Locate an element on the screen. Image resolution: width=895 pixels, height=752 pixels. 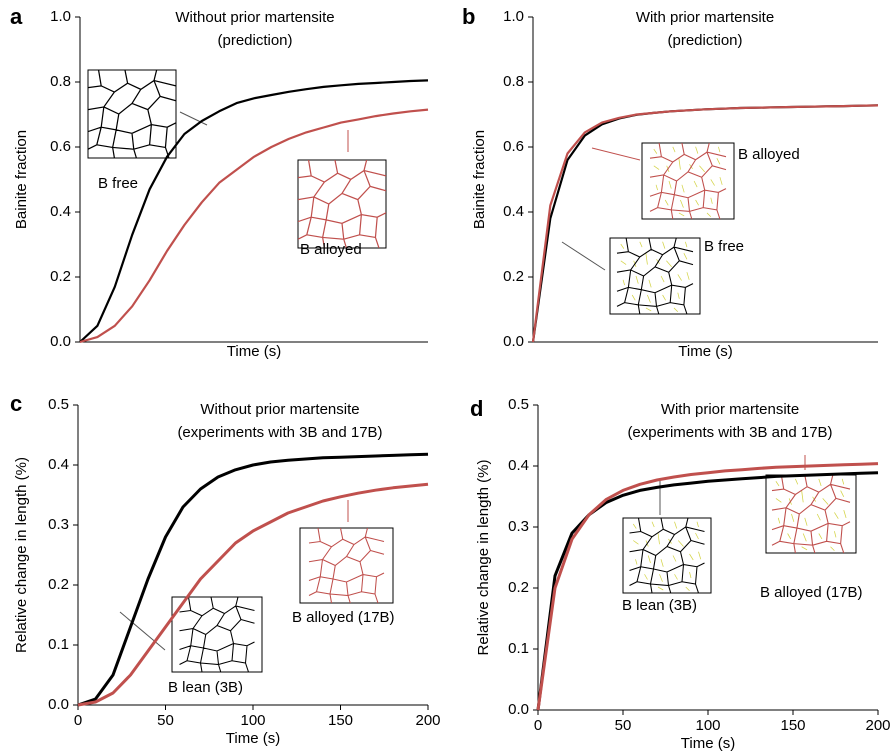
panel-letter: b is located at coordinates (468, 16).